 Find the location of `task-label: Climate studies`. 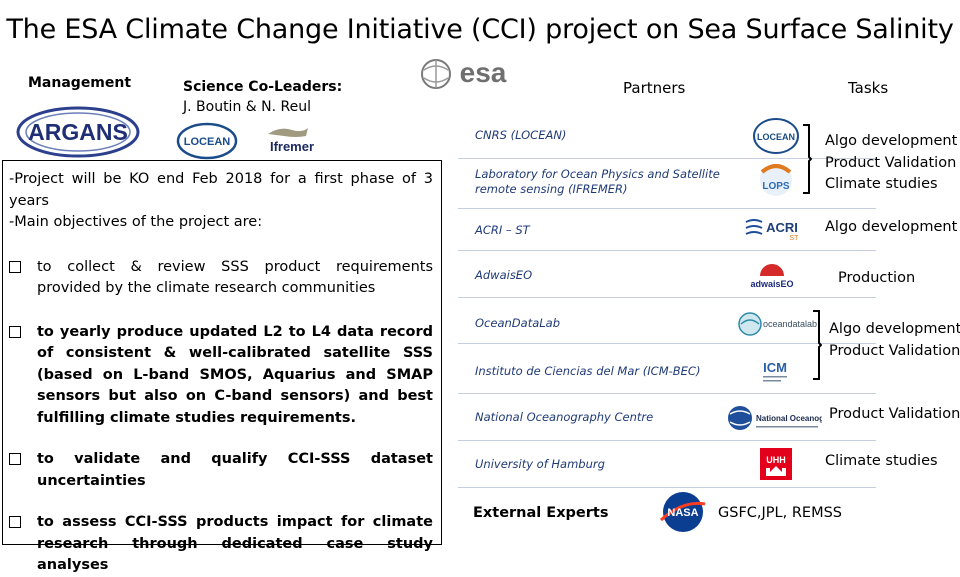

task-label: Climate studies is located at coordinates (881, 184).